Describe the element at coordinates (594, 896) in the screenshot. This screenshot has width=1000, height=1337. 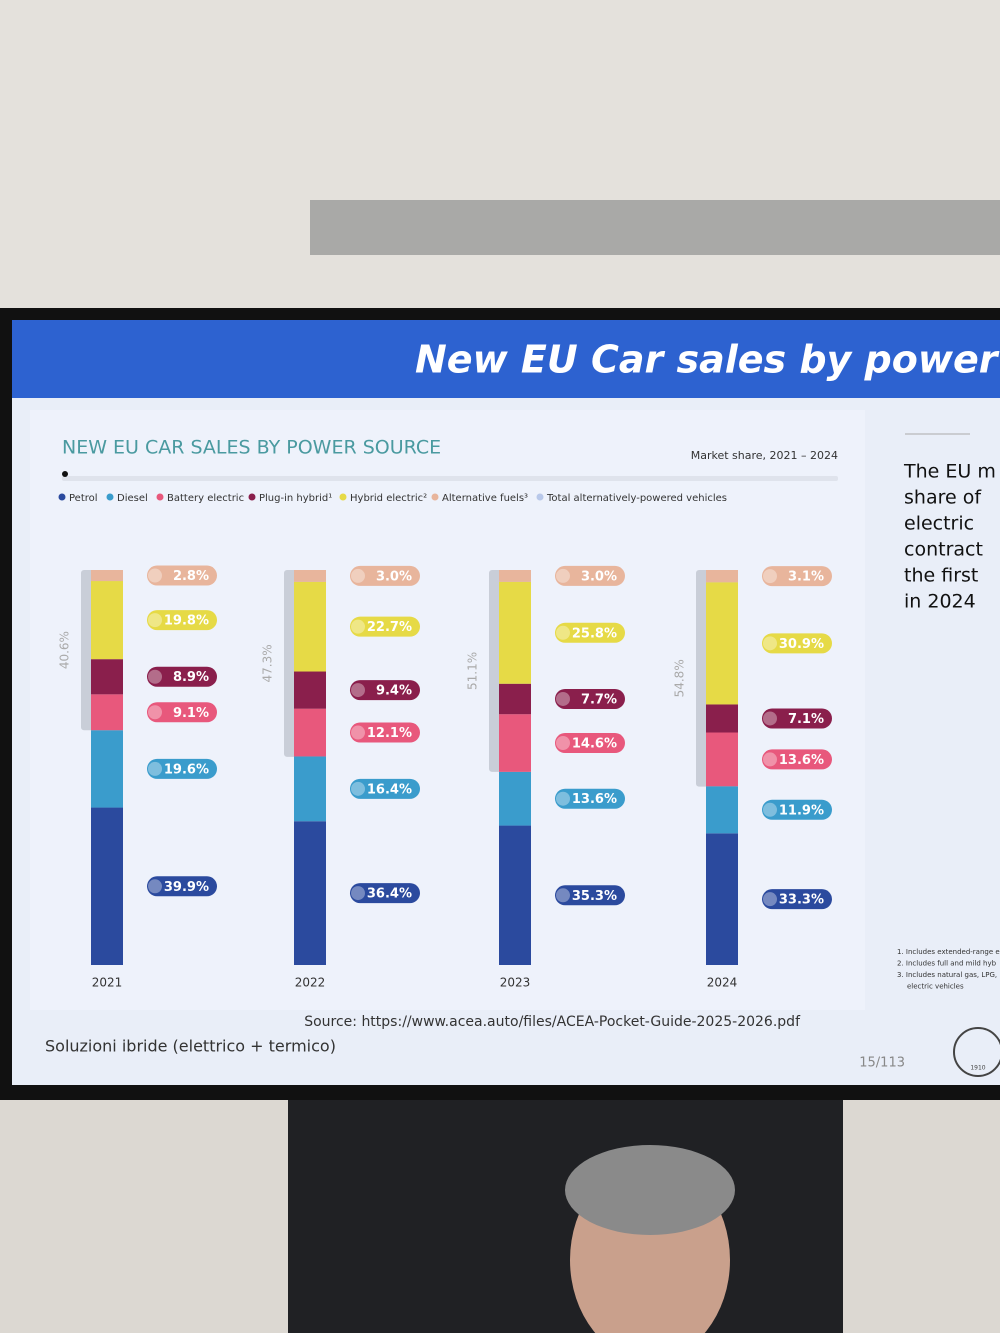
I see `data-label: 35.3%` at that location.